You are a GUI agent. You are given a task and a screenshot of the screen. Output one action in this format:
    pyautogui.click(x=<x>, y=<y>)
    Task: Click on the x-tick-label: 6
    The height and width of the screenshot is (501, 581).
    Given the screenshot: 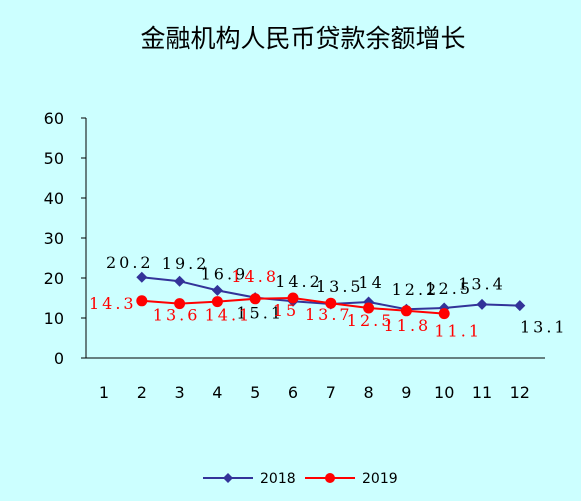 What is the action you would take?
    pyautogui.click(x=293, y=392)
    